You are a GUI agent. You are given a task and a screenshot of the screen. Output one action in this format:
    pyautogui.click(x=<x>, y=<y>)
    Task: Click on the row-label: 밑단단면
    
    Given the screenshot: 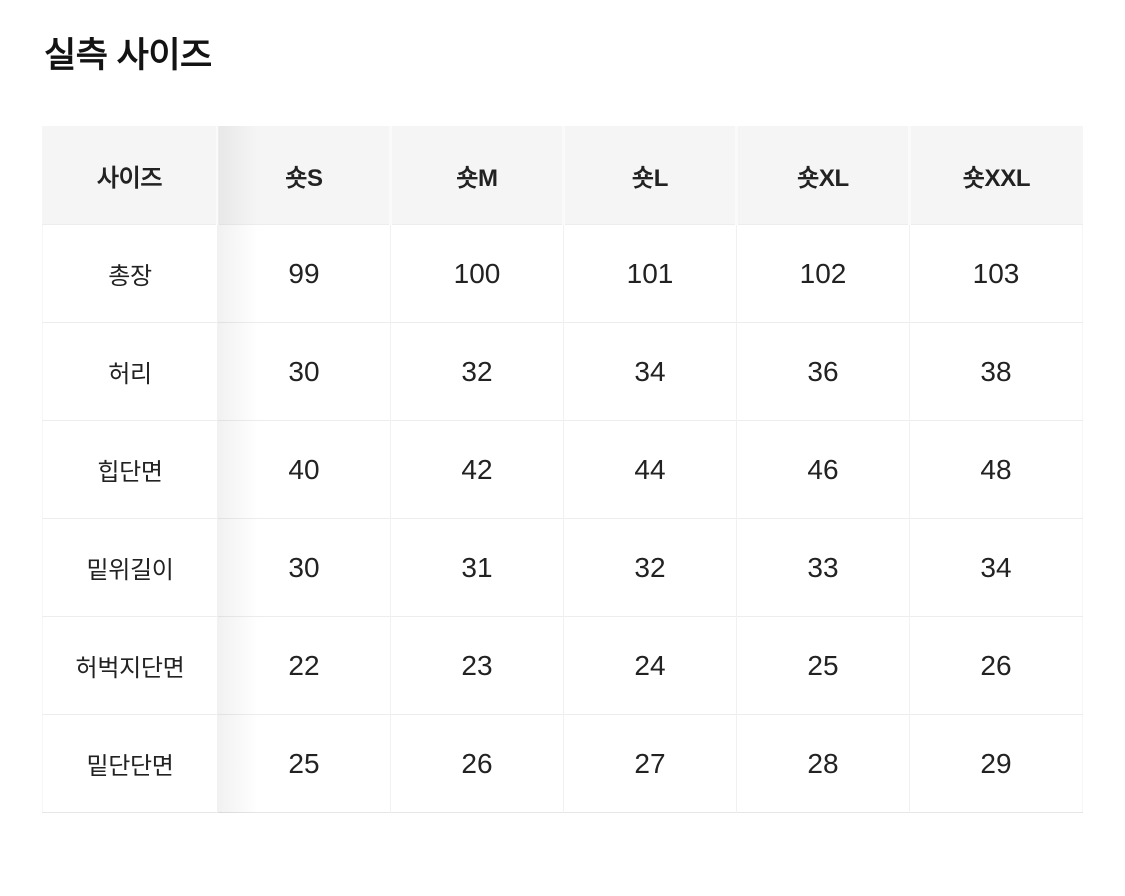 What is the action you would take?
    pyautogui.click(x=130, y=763)
    